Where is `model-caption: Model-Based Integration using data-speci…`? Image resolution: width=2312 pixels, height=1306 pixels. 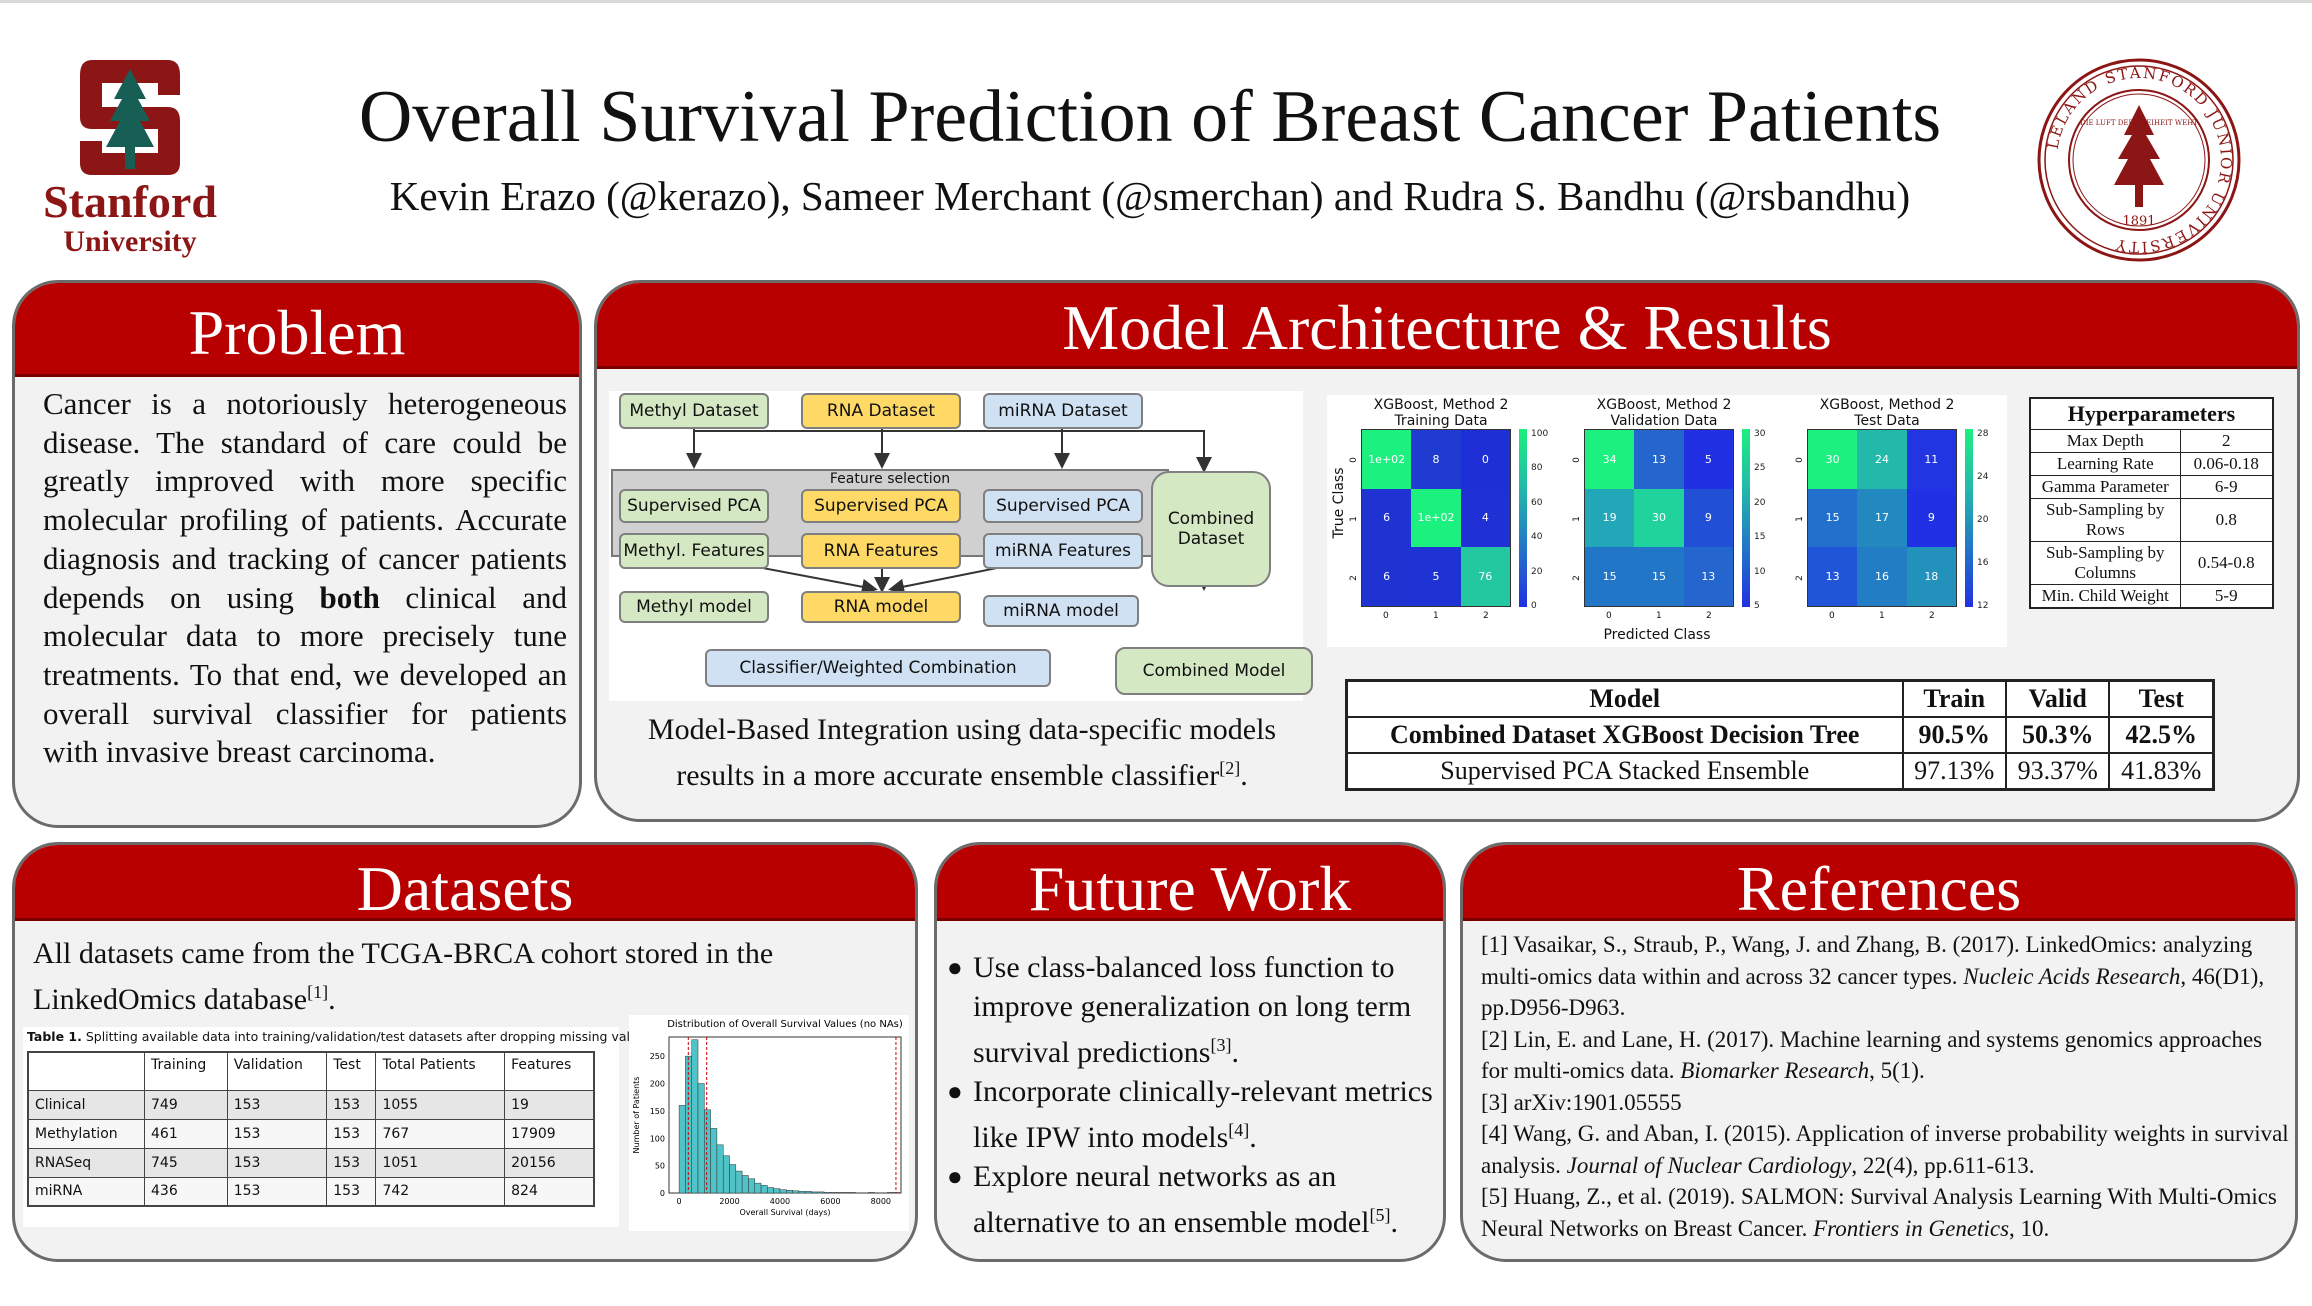 model-caption: Model-Based Integration using data-speci… is located at coordinates (962, 753).